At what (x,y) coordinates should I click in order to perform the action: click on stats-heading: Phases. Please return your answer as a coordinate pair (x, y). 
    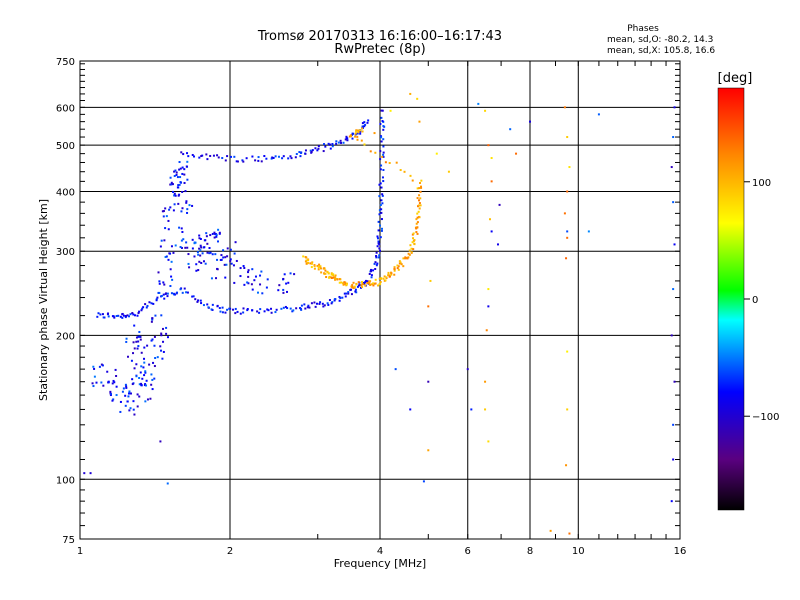
    Looking at the image, I should click on (643, 29).